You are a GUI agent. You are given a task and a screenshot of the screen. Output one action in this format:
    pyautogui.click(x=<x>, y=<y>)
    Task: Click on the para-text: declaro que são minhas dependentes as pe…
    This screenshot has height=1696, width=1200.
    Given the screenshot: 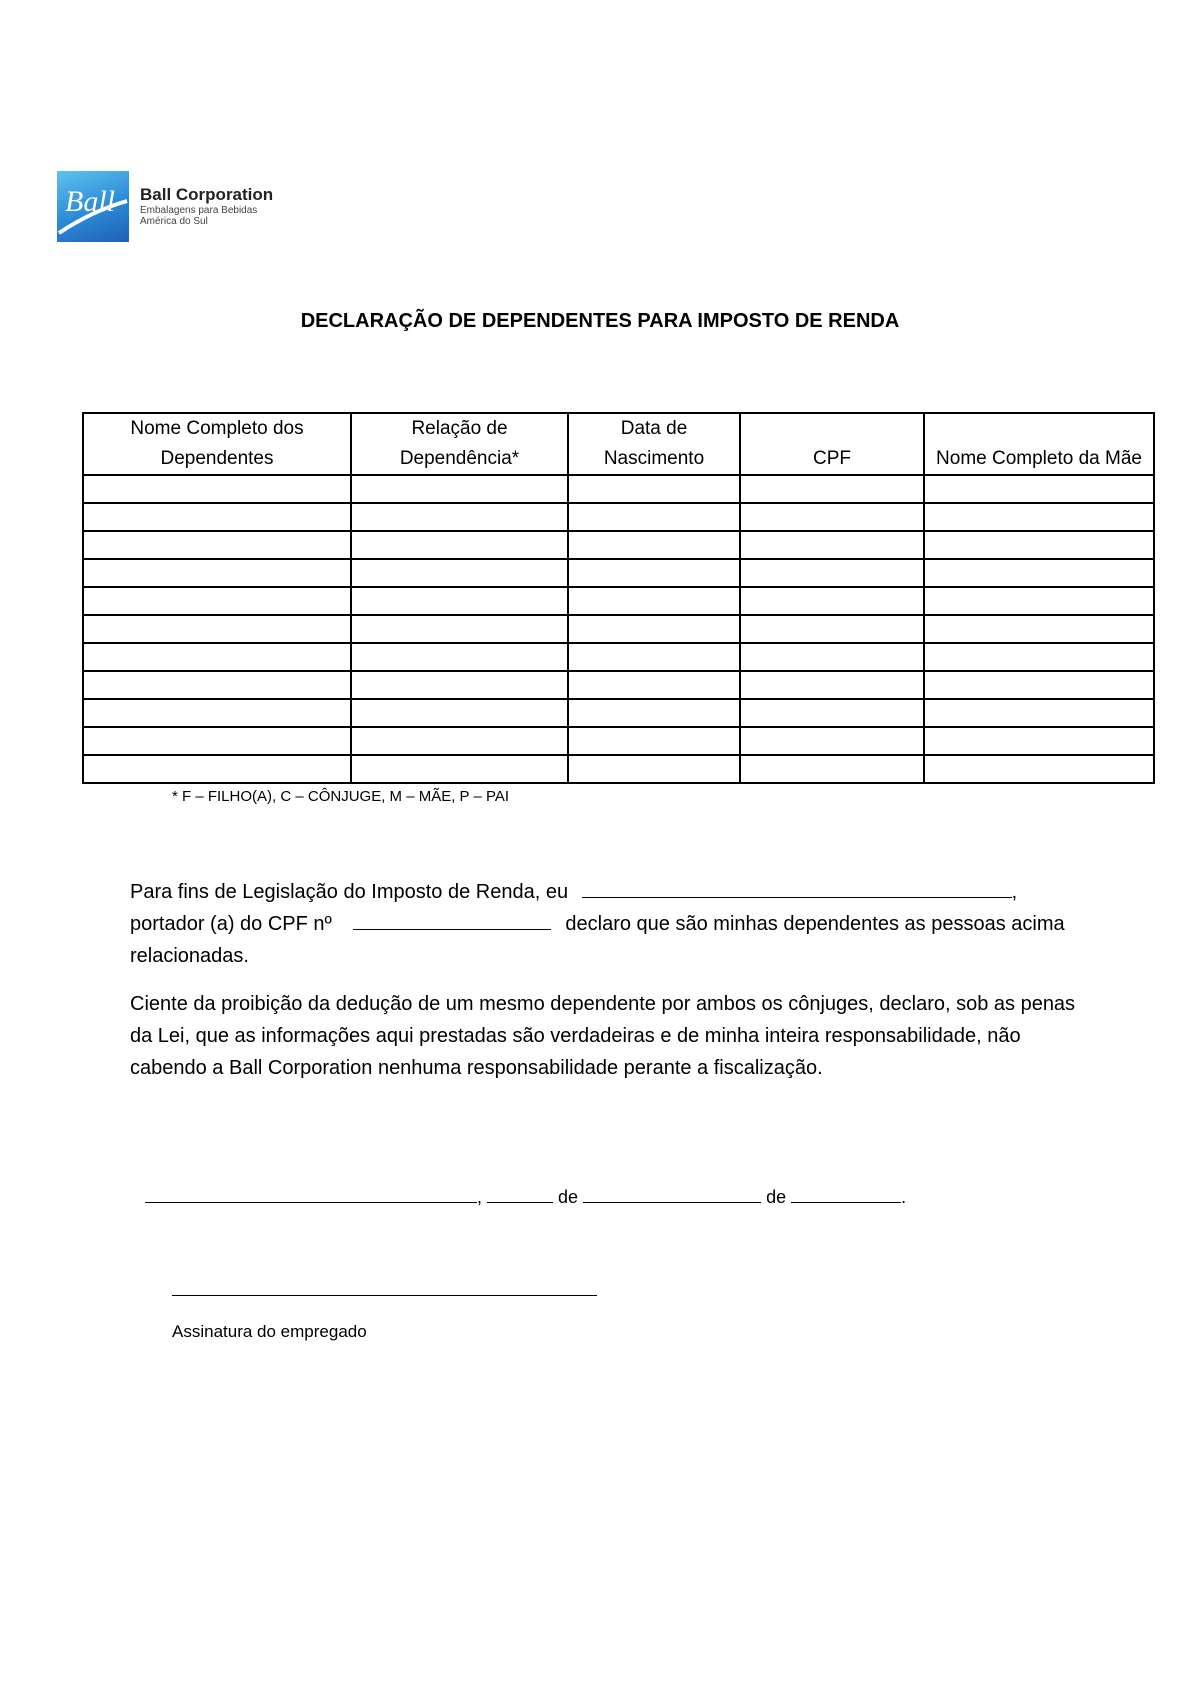 What is the action you would take?
    pyautogui.click(x=597, y=940)
    